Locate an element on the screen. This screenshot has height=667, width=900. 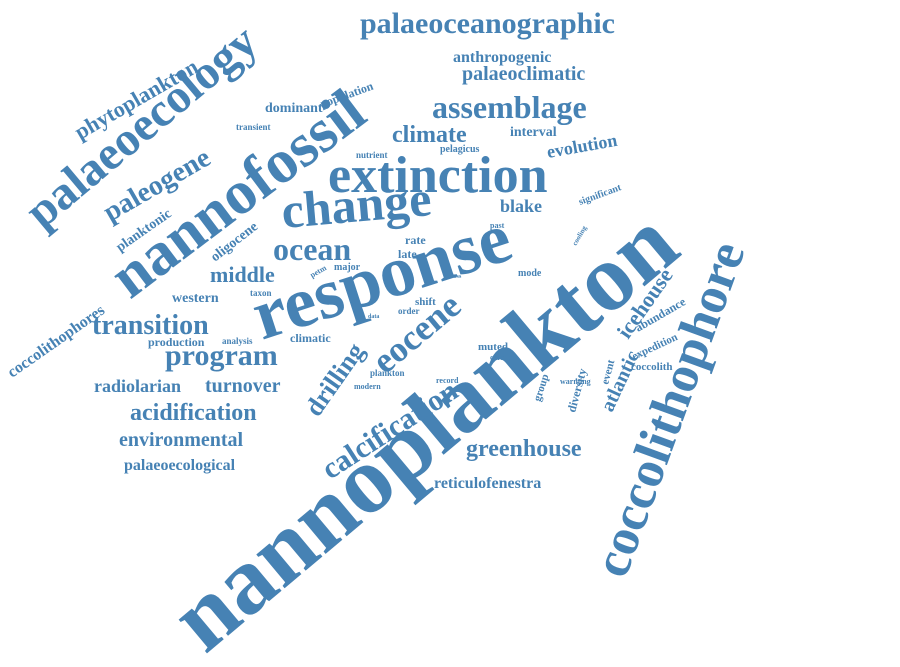
word-warming: warming is located at coordinates (575, 381).